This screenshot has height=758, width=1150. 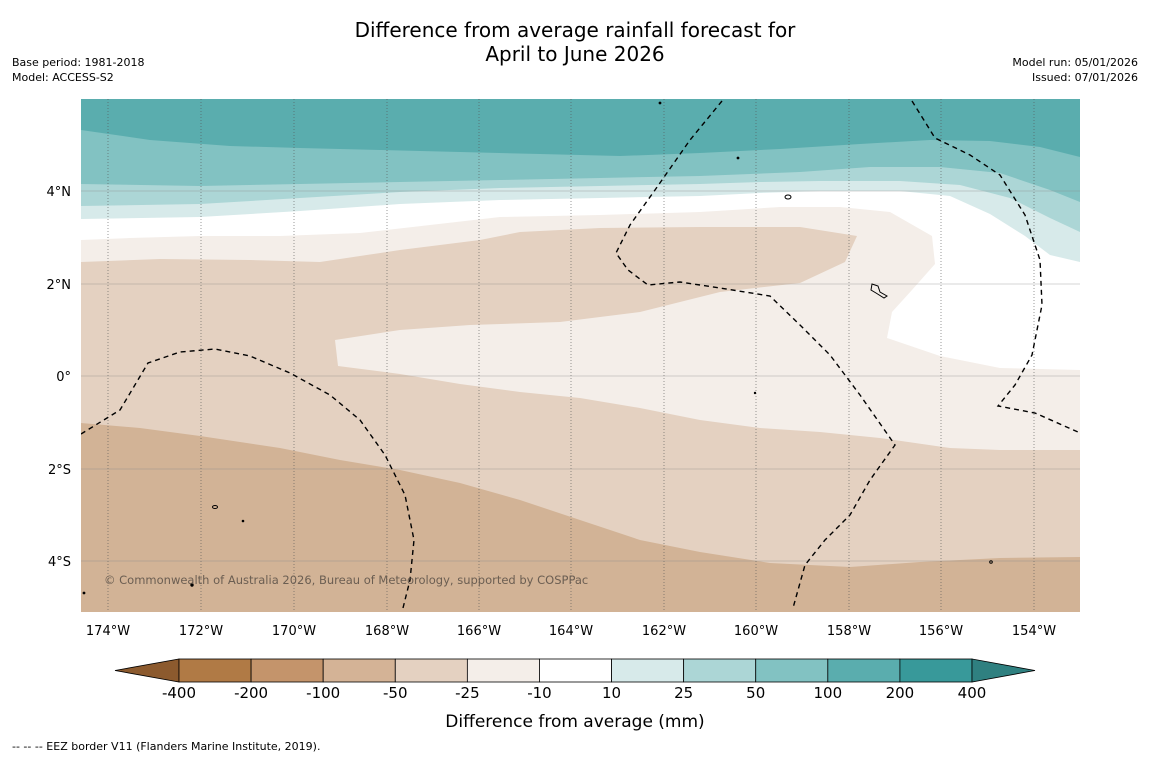 I want to click on lat-label: 2°S, so click(x=59, y=470).